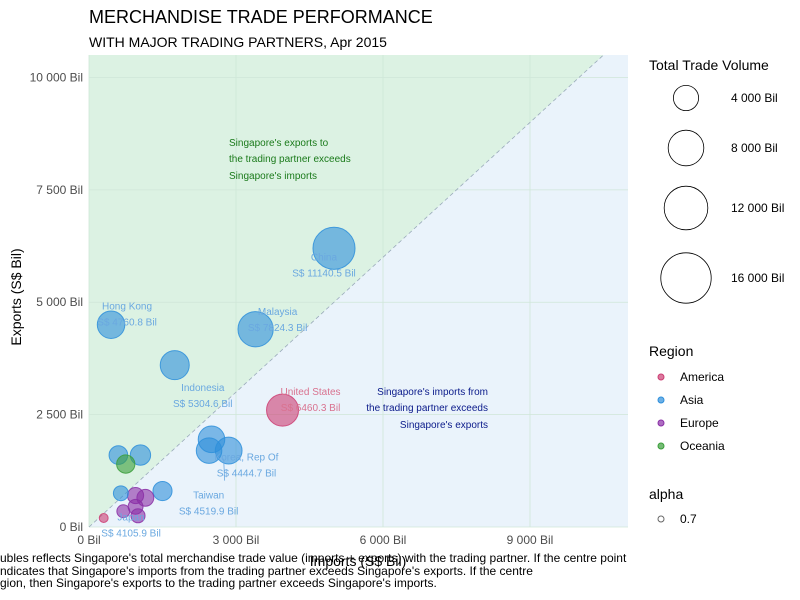 The image size is (800, 600). What do you see at coordinates (444, 425) in the screenshot?
I see `annotation-below-line-3: Singapore's exports` at bounding box center [444, 425].